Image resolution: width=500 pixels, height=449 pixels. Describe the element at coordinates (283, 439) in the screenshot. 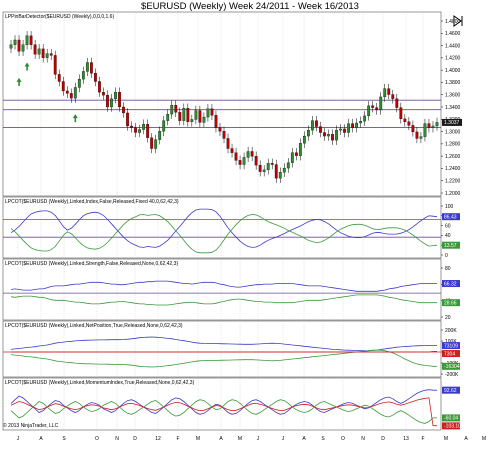

I see `x-axis-label: J` at that location.